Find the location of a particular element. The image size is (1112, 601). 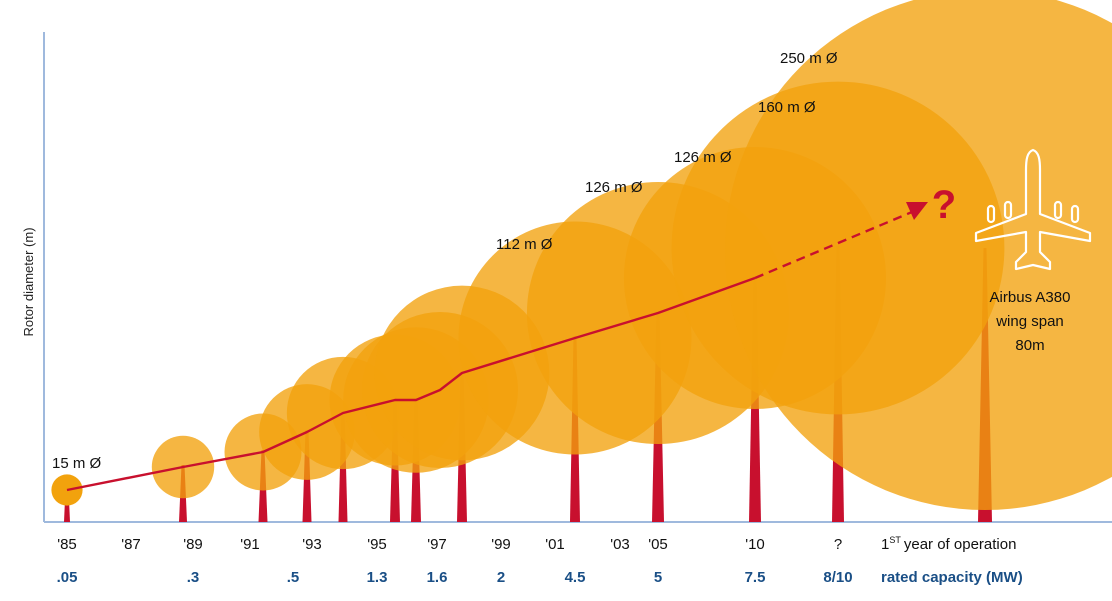

a380-label-line2: wing span is located at coordinates (1029, 321).